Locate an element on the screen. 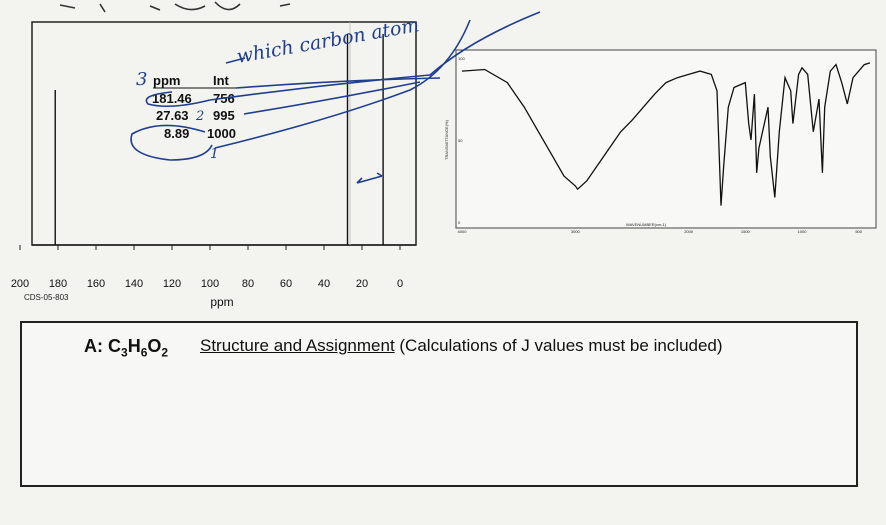  ir-y-tick-label: 50 is located at coordinates (460, 140).